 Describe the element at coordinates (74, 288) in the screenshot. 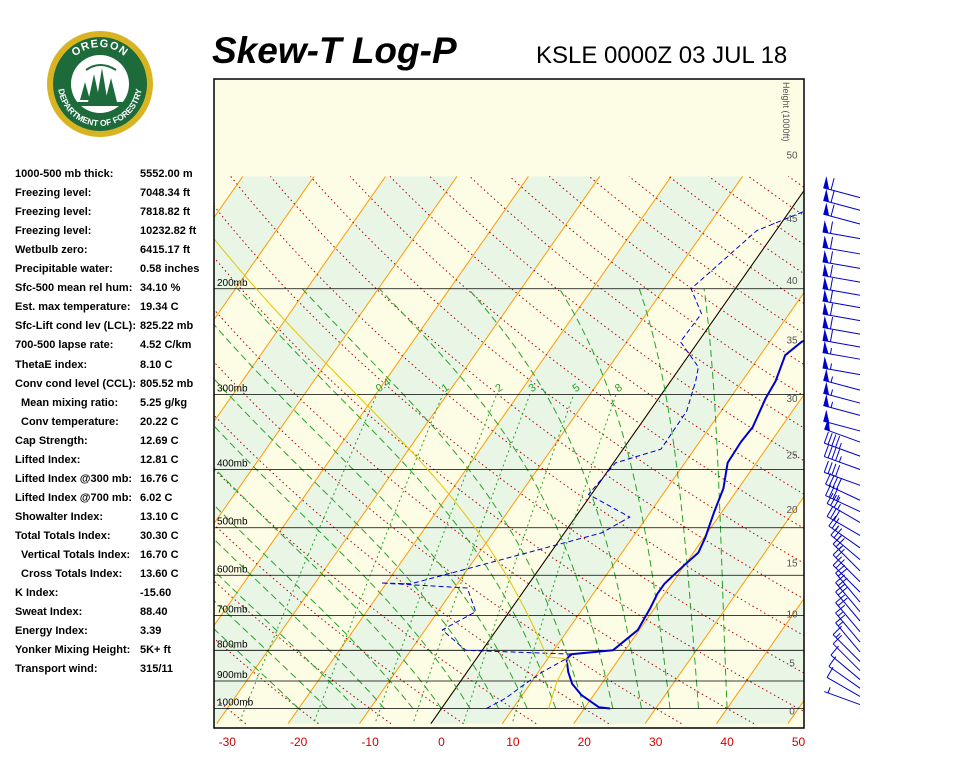

I see `index-label: Sfc-500 mean rel hum:` at that location.